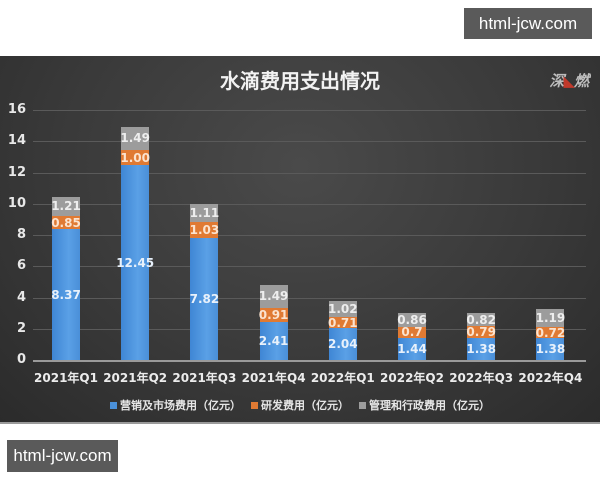 Image resolution: width=600 pixels, height=480 pixels. Describe the element at coordinates (16, 172) in the screenshot. I see `y-tick-label: 12` at that location.